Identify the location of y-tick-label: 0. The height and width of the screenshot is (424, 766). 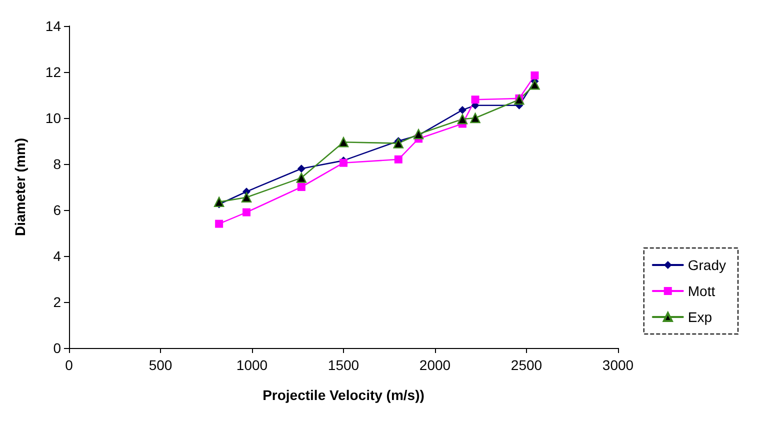
(57, 348).